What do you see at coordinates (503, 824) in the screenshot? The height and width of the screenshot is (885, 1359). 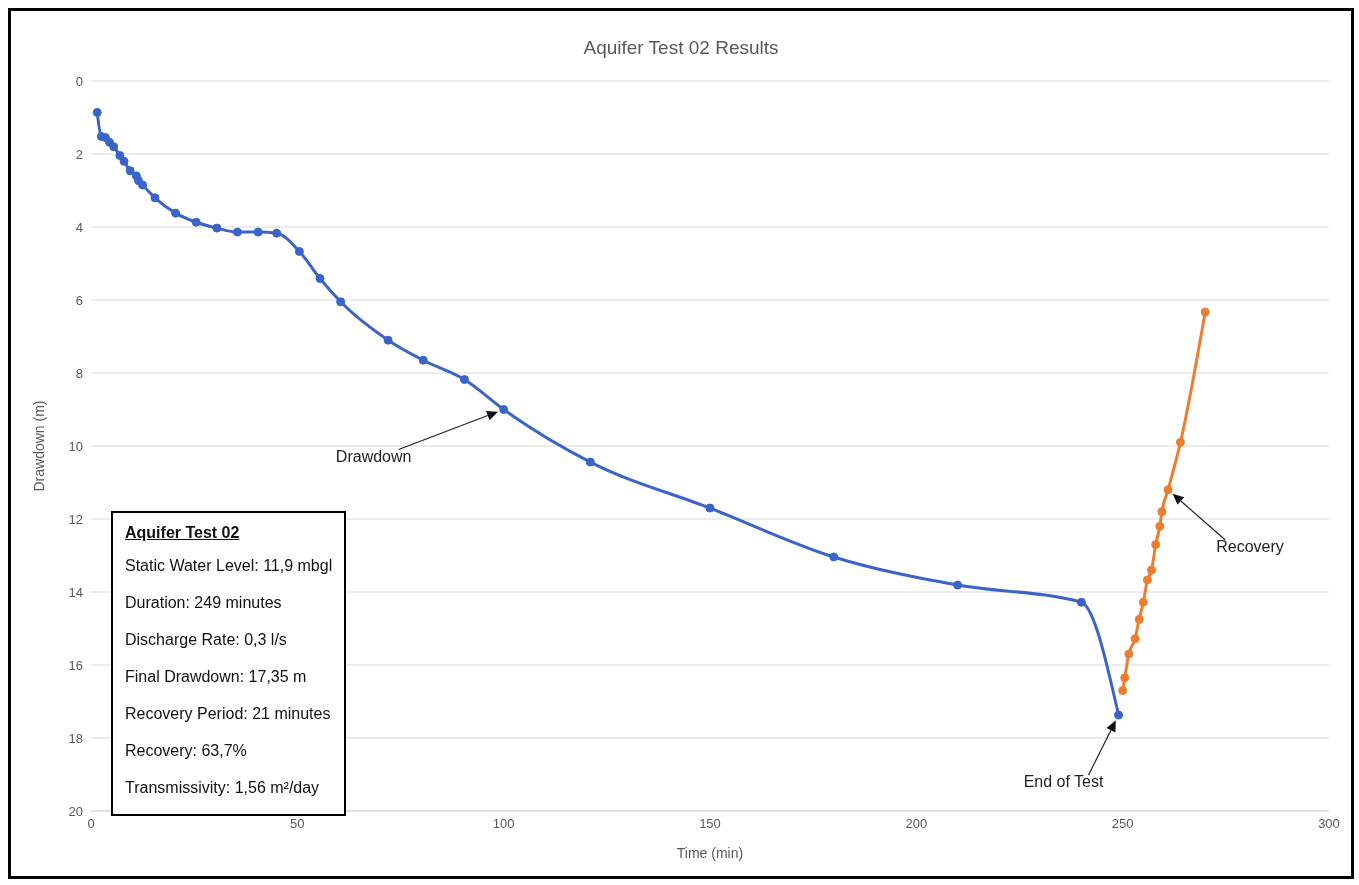 I see `x-tick-label: 100` at bounding box center [503, 824].